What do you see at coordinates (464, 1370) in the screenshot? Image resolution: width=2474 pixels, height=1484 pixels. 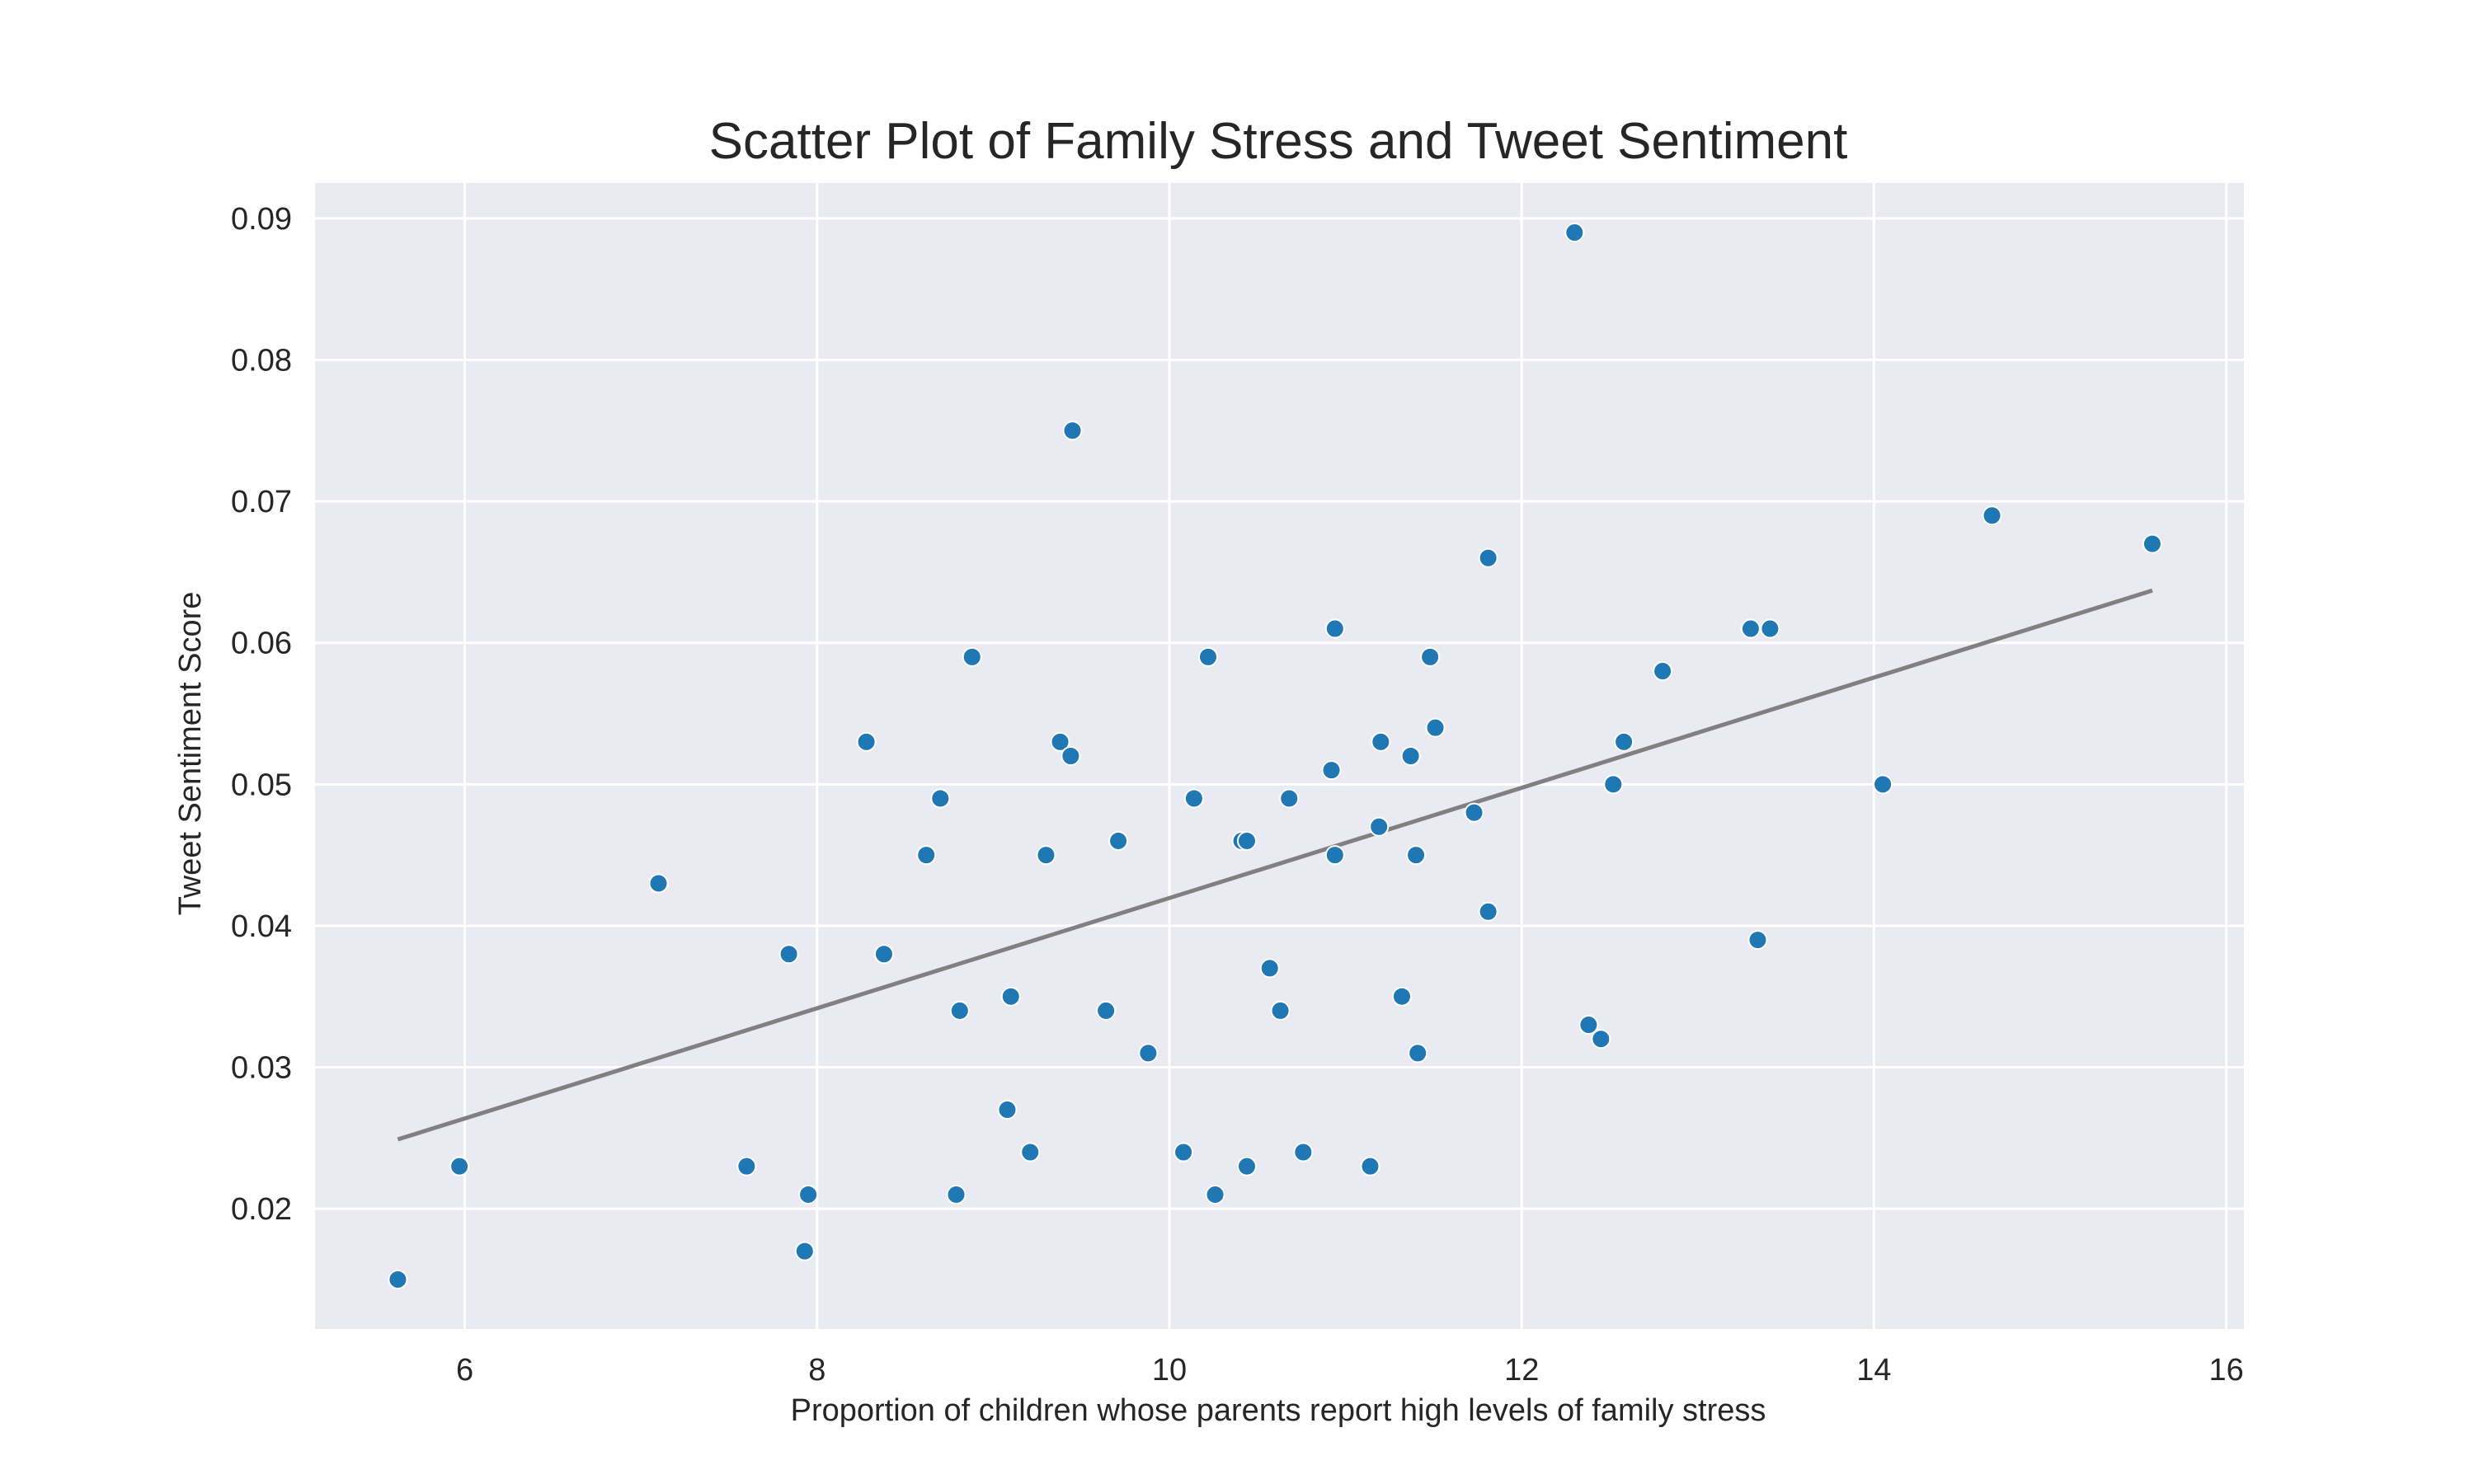 I see `x-tick-label: 6` at bounding box center [464, 1370].